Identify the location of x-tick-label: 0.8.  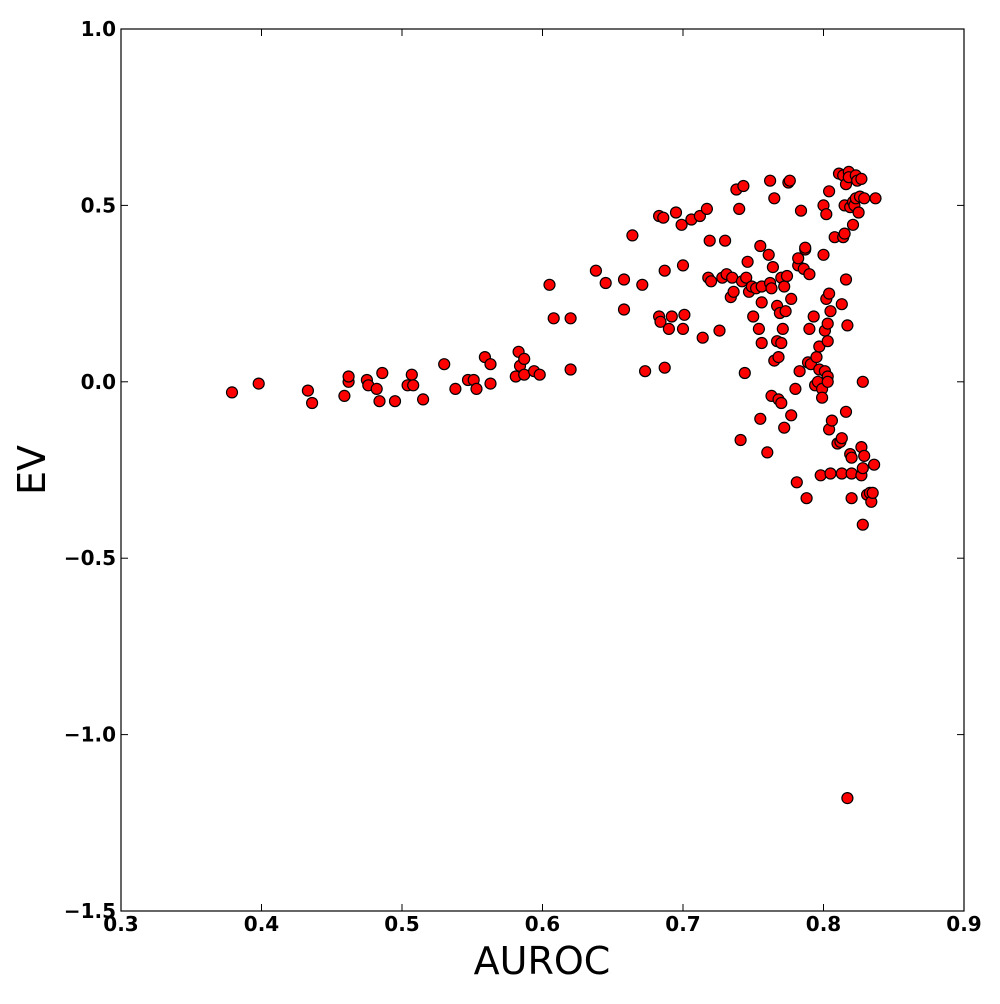
(823, 924).